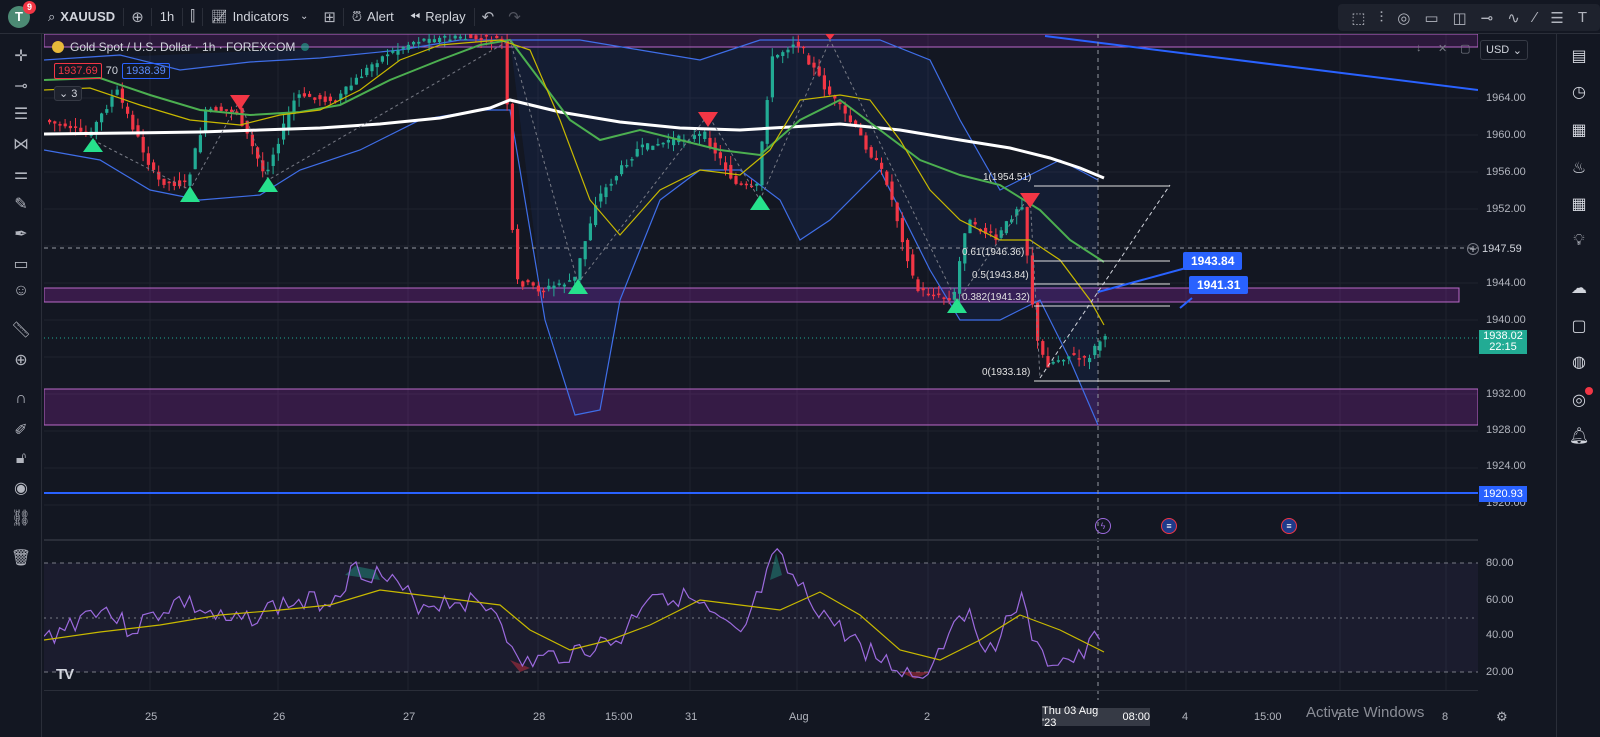 This screenshot has height=737, width=1600. What do you see at coordinates (21, 398) in the screenshot?
I see `magnet-icon: ∩` at bounding box center [21, 398].